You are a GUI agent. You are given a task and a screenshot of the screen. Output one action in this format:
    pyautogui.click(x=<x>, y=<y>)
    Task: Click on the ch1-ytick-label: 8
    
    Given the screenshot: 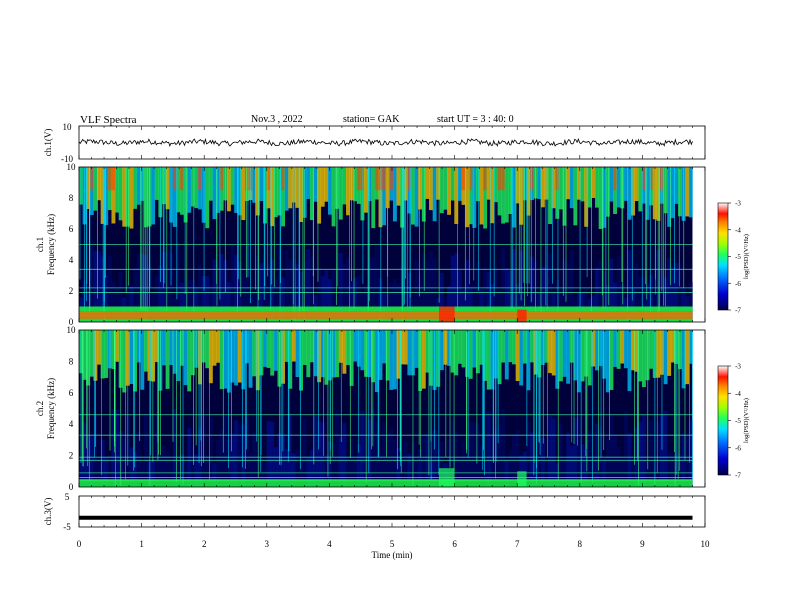 What is the action you would take?
    pyautogui.click(x=71, y=198)
    